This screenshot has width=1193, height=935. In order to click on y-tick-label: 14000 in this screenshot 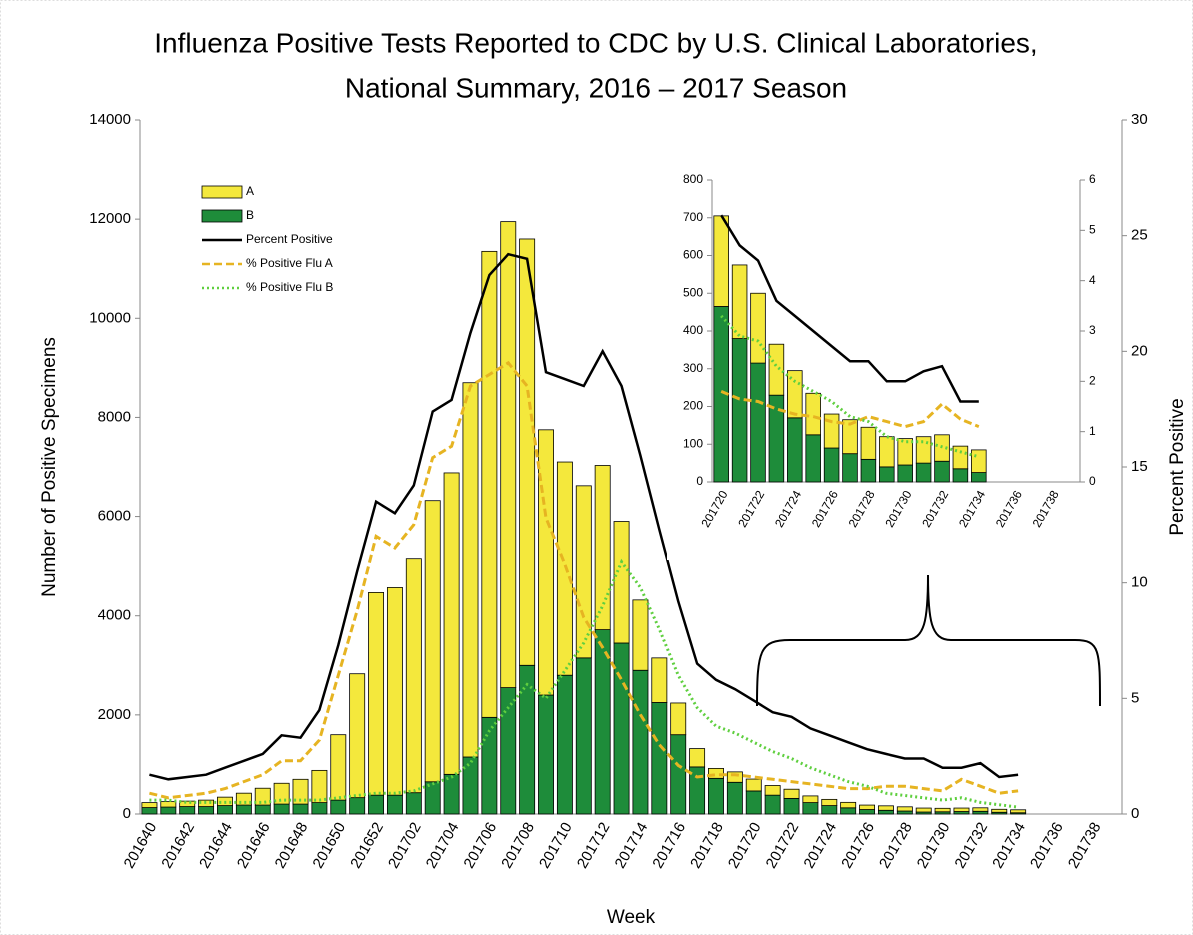, I will do `click(110, 119)`.